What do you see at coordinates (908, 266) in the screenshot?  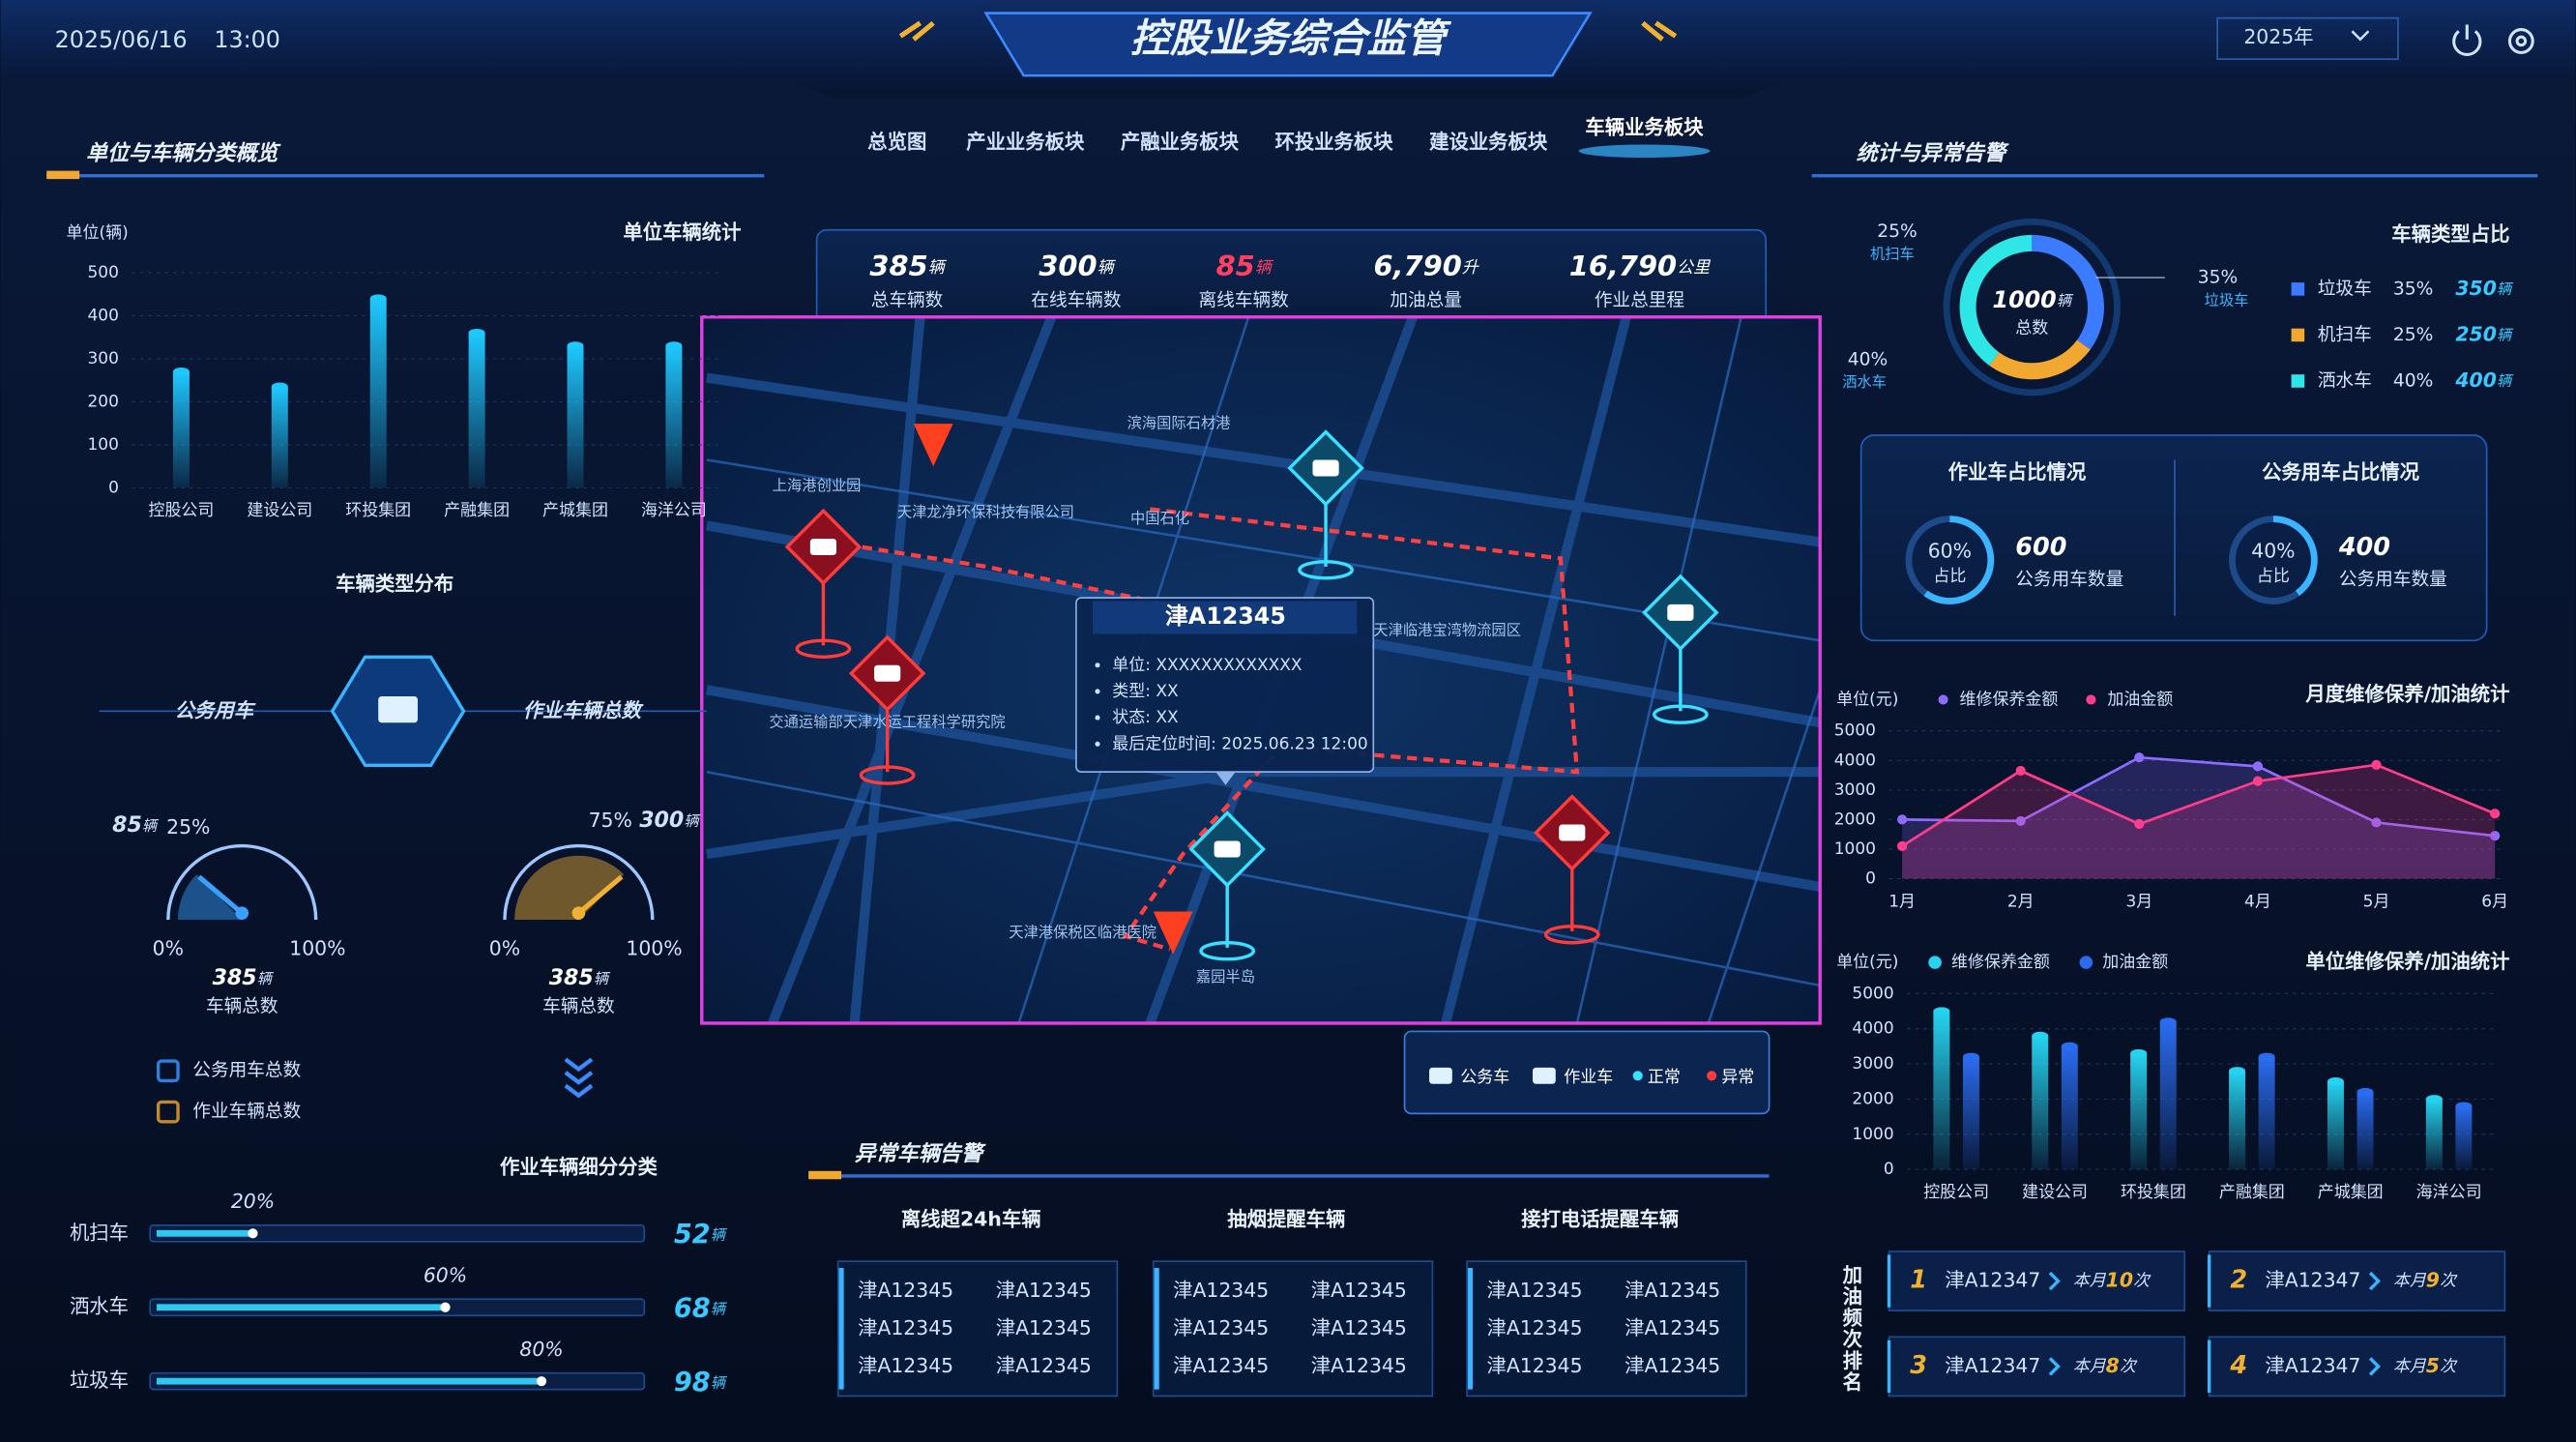 I see `stat-value: 385辆` at bounding box center [908, 266].